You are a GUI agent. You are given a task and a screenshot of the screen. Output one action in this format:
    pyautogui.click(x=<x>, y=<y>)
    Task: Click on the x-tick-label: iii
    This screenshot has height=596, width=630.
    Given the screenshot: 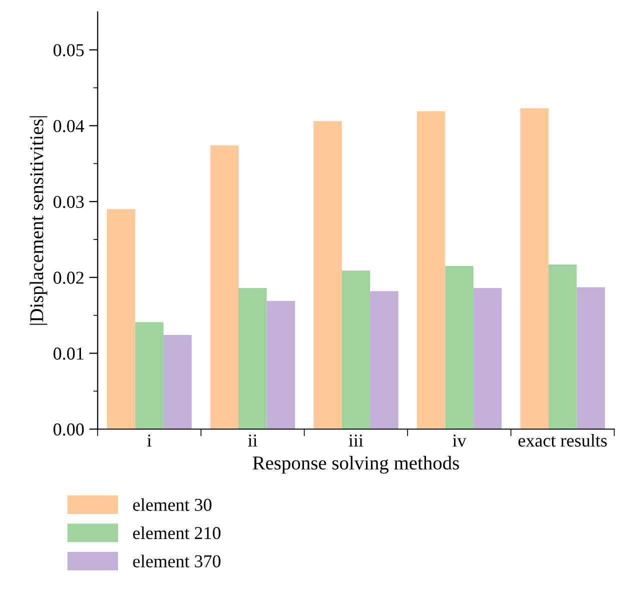 What is the action you would take?
    pyautogui.click(x=356, y=440)
    